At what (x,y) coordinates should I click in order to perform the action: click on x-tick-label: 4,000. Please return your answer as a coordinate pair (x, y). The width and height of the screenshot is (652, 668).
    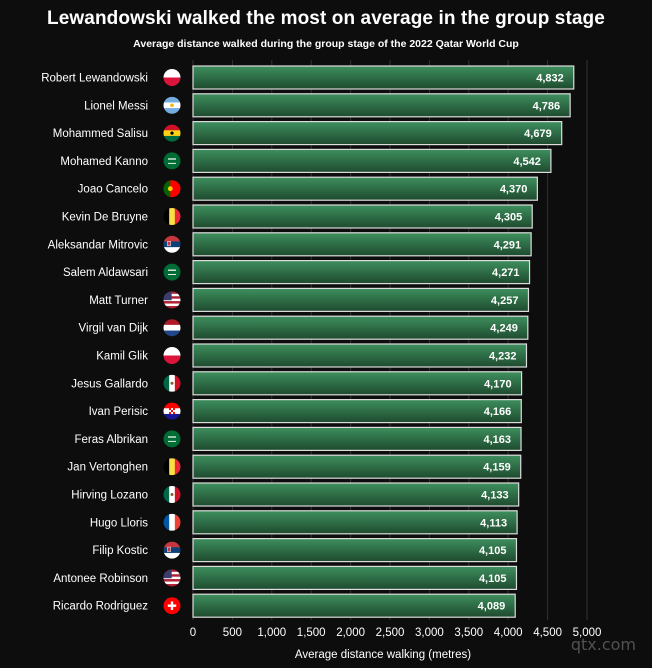
    Looking at the image, I should click on (508, 633).